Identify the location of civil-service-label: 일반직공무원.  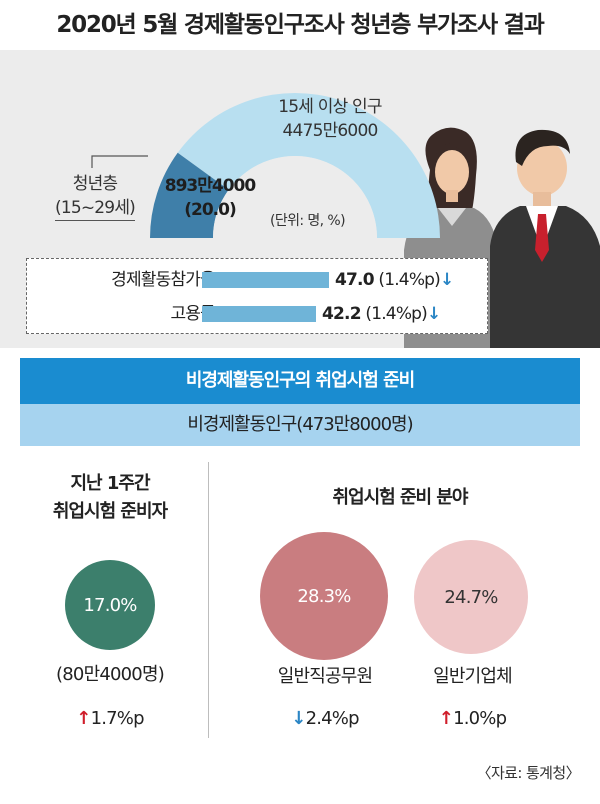
(325, 676).